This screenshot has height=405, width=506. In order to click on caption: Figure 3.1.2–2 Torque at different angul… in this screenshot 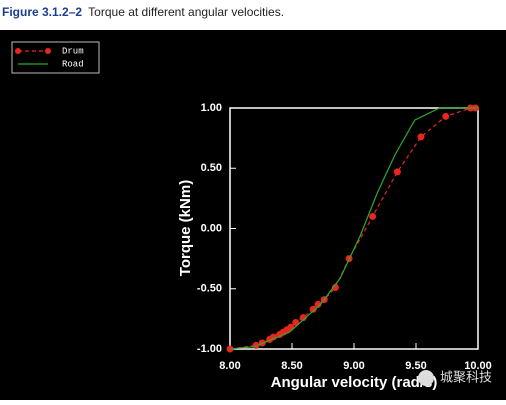, I will do `click(143, 12)`.